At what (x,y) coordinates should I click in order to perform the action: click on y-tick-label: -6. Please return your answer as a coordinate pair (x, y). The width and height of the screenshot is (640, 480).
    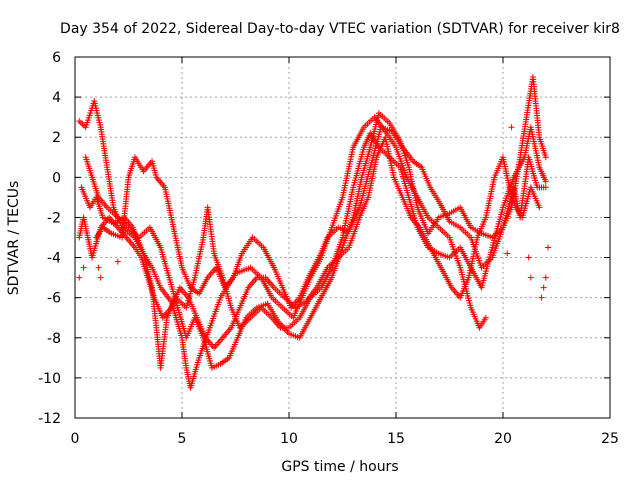
    Looking at the image, I should click on (54, 299).